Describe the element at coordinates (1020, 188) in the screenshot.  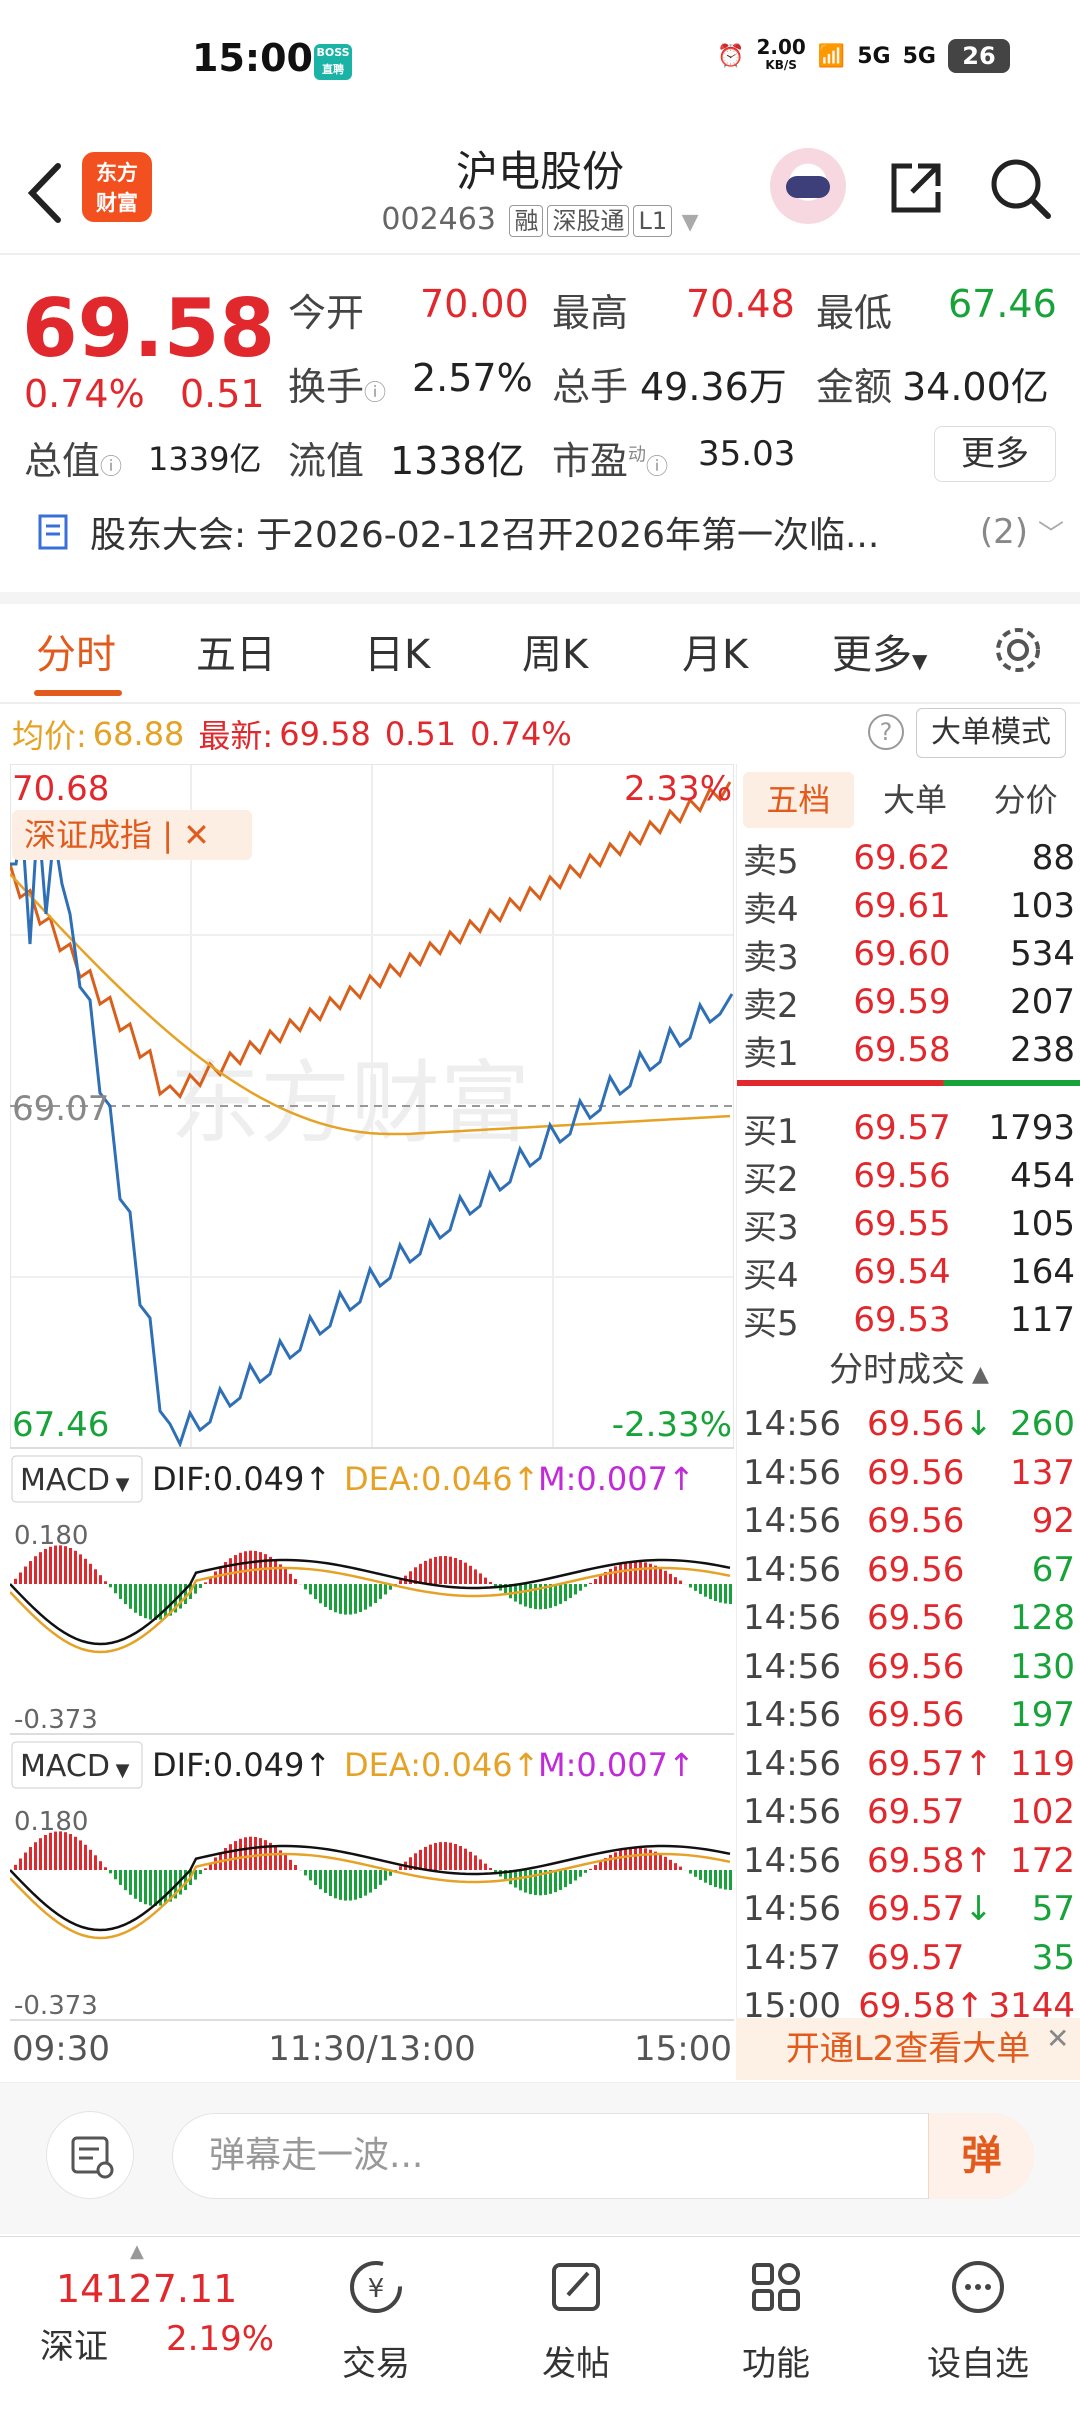
I see `search-icon` at that location.